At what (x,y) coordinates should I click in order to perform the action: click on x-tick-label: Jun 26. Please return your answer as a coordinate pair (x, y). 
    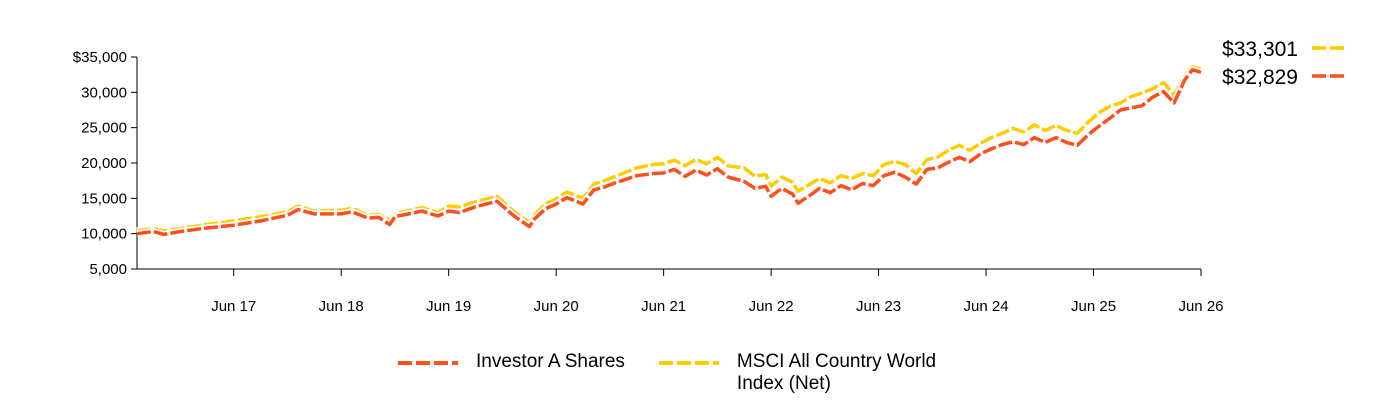
    Looking at the image, I should click on (1200, 306).